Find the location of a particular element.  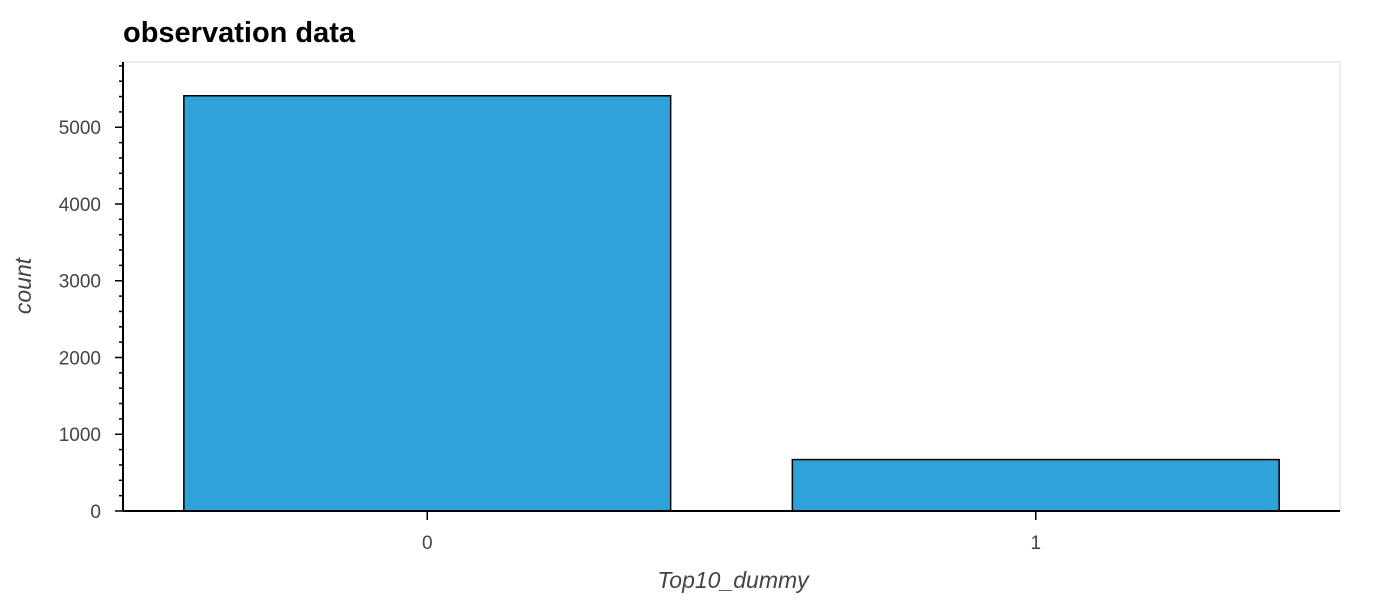

x-axis-title: Top10_dummy is located at coordinates (733, 580).